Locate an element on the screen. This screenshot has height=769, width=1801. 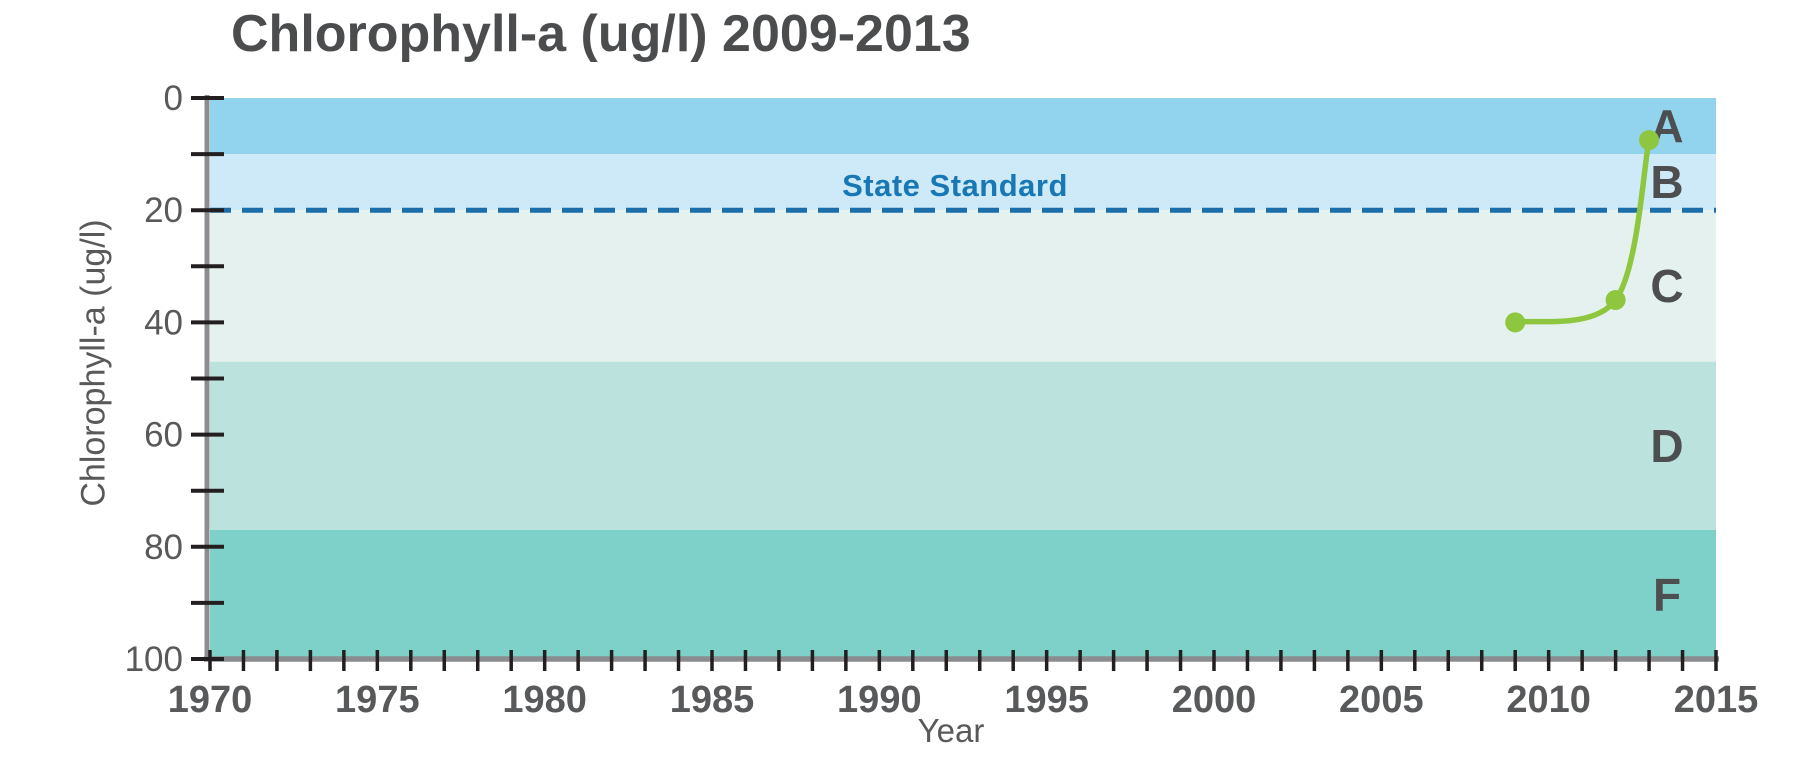
data-point-2012 is located at coordinates (1615, 299).